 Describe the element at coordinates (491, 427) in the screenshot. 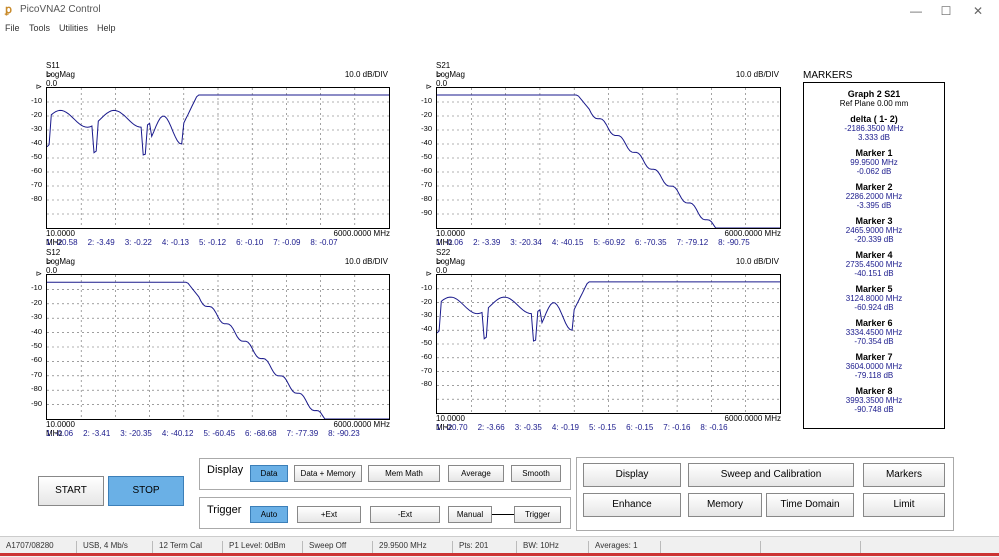

I see `marker-readout: 2: -3.66` at that location.